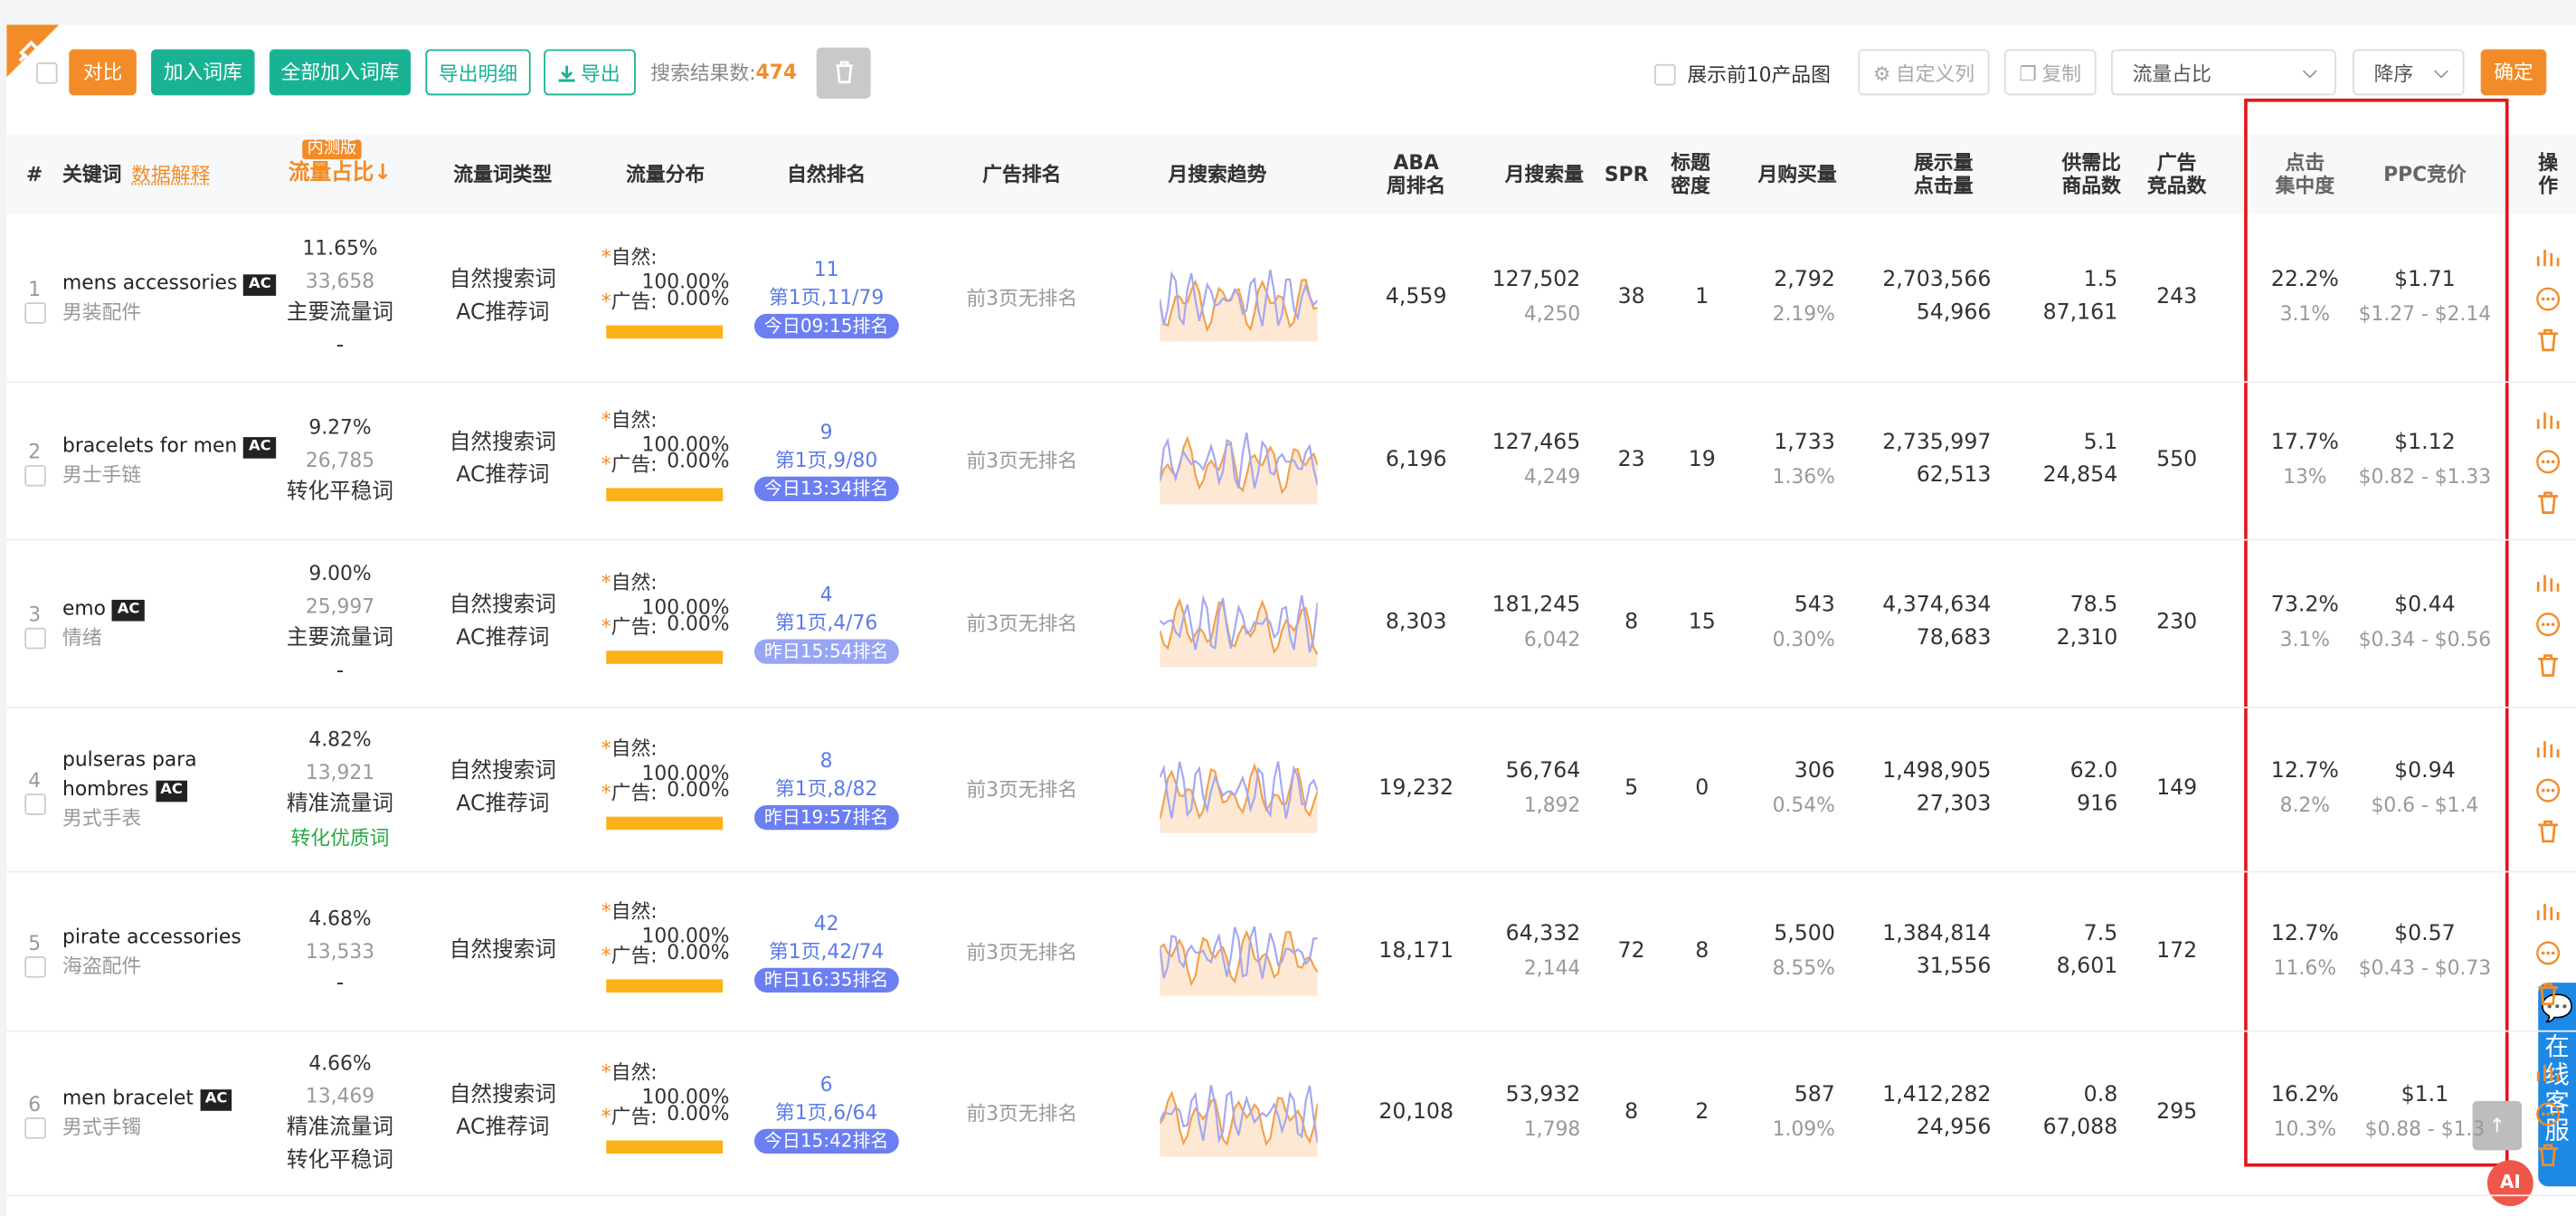 This screenshot has height=1216, width=2576. What do you see at coordinates (1536, 443) in the screenshot?
I see `search-volume: 127,465` at bounding box center [1536, 443].